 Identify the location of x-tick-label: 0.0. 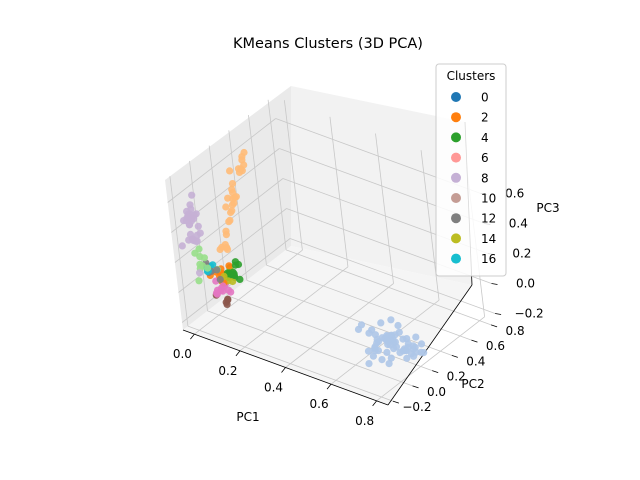
(182, 354).